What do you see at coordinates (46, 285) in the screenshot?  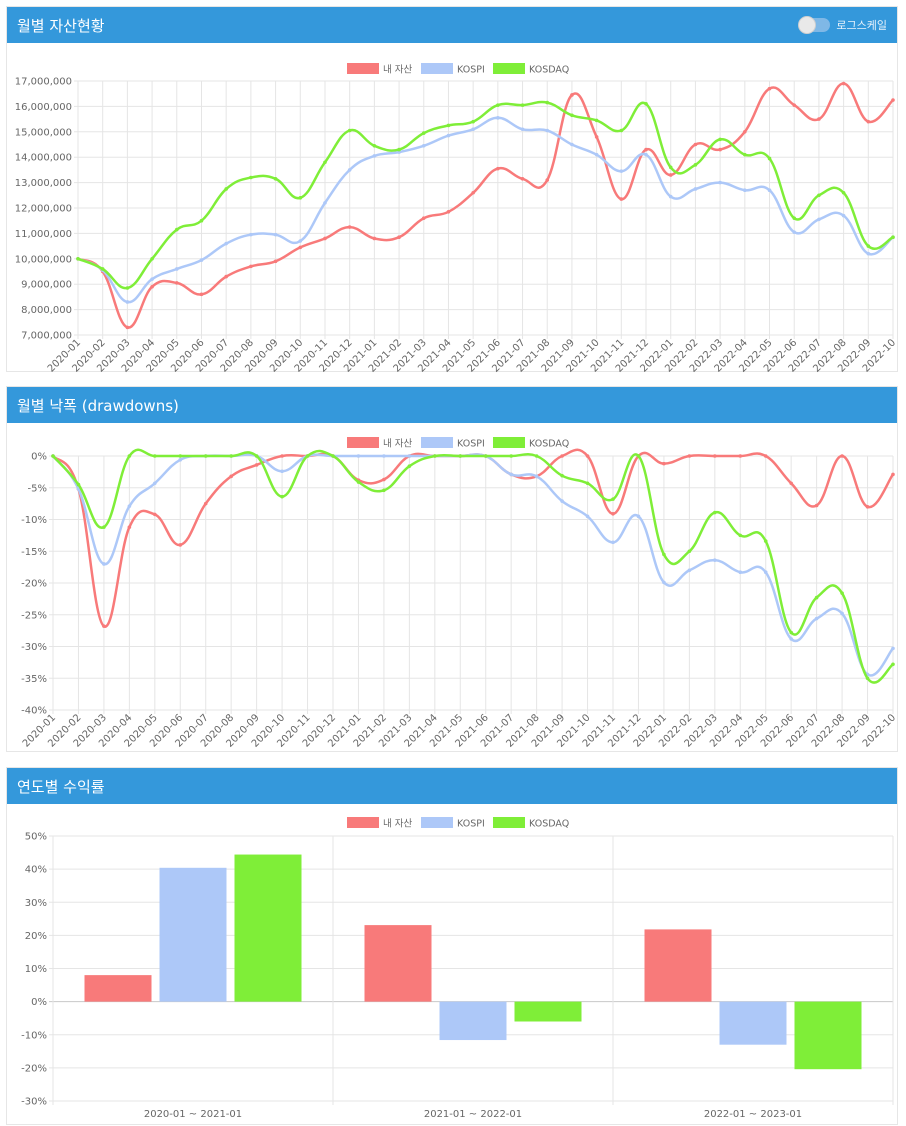 I see `y-tick-label: 9,000,000` at bounding box center [46, 285].